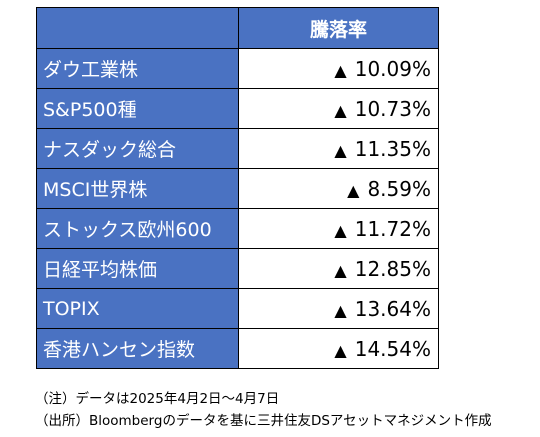  I want to click on change-value-cell: ▲ 13.64%, so click(338, 308).